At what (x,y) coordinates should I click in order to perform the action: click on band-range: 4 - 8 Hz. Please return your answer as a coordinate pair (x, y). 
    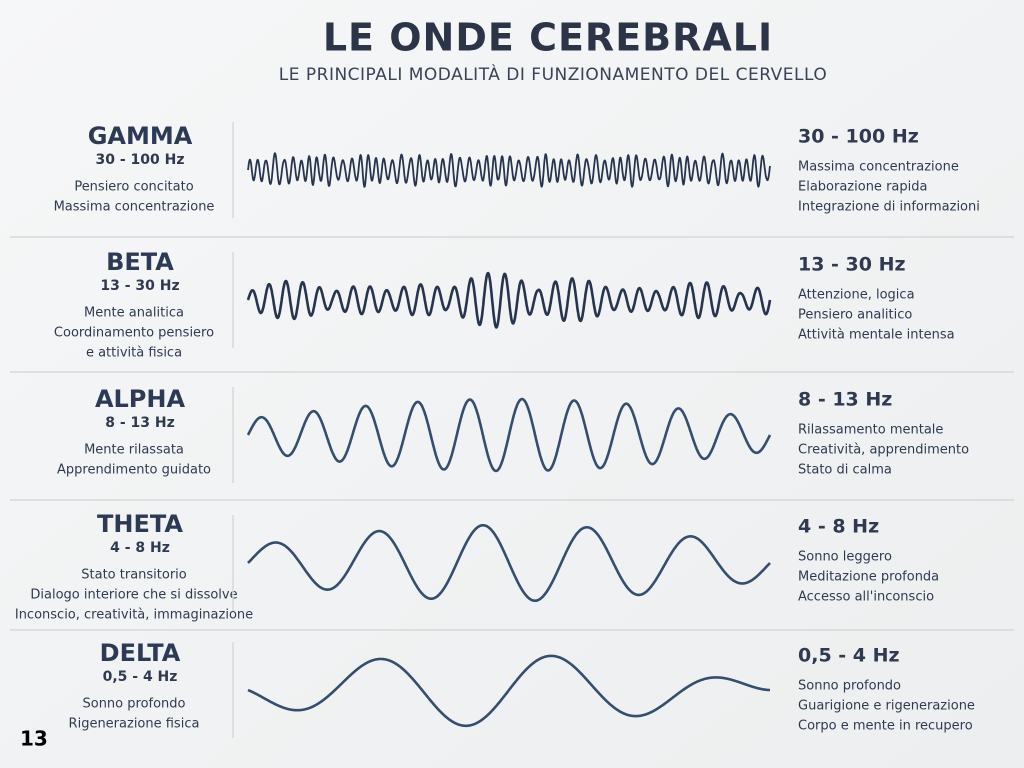
    Looking at the image, I should click on (140, 548).